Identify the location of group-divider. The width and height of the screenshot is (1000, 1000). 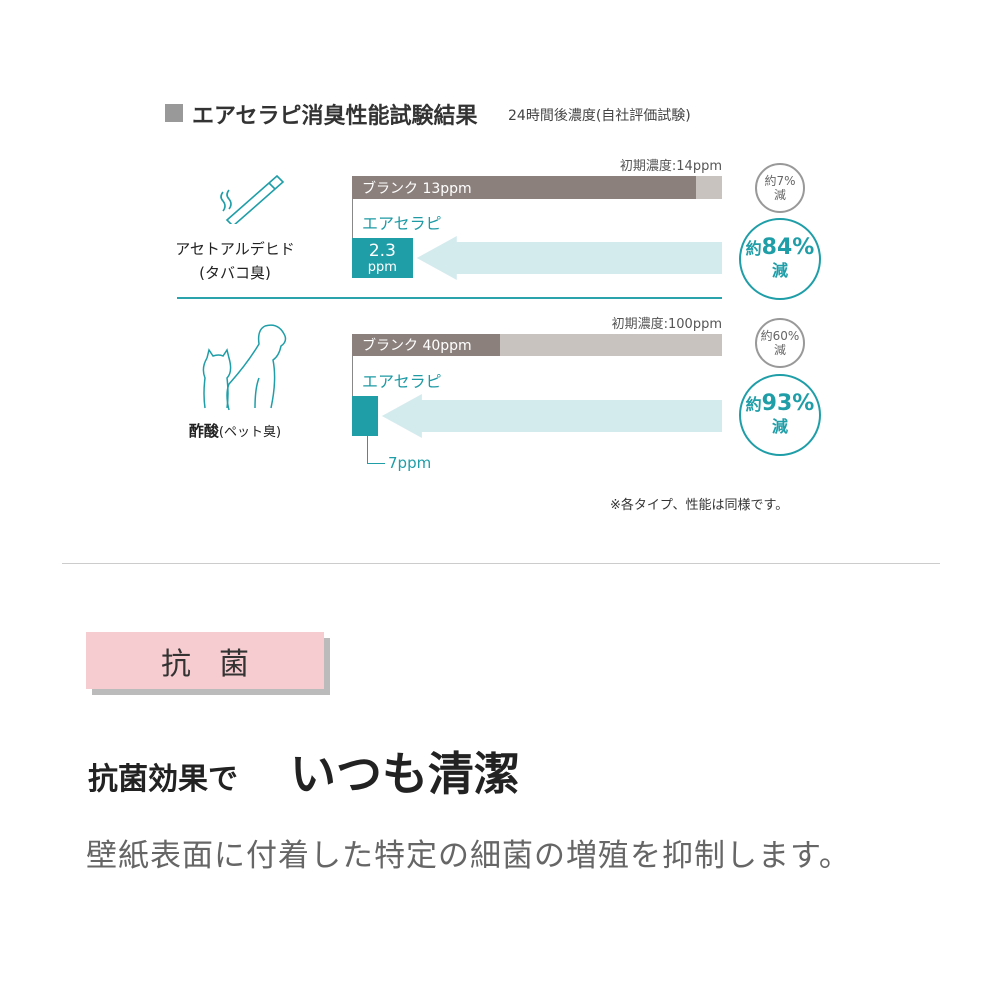
(449, 298).